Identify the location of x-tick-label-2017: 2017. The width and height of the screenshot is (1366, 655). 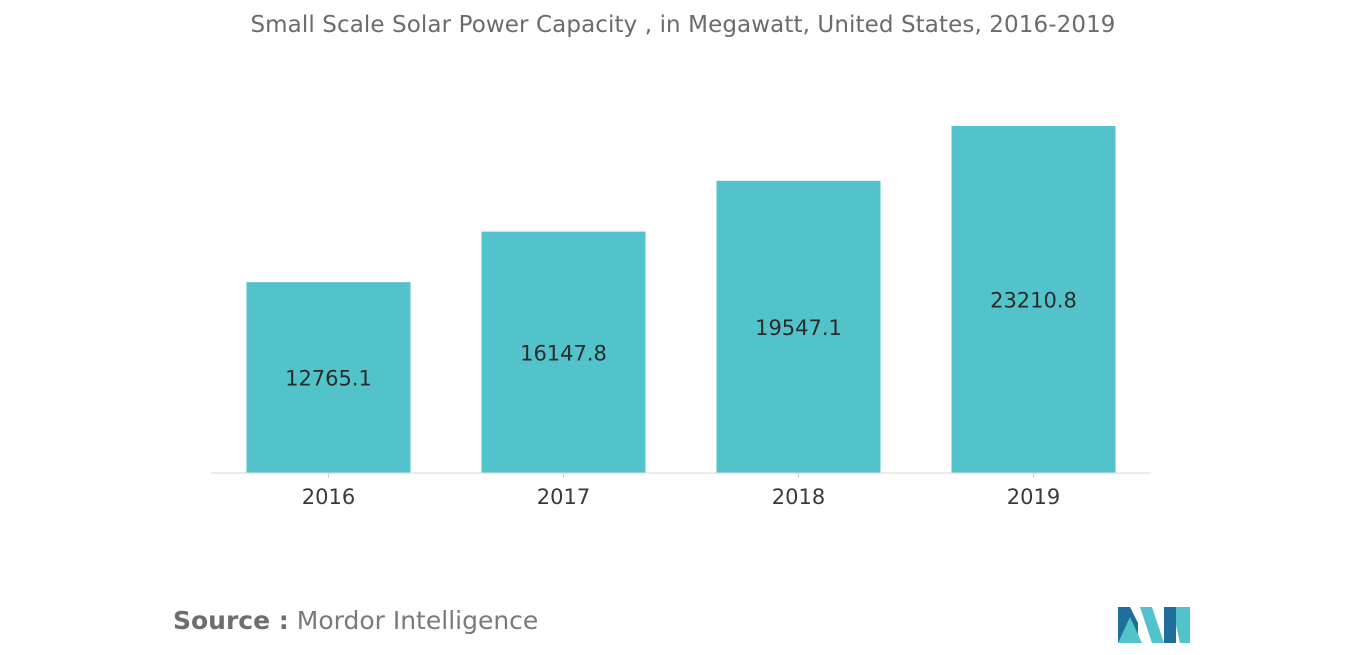
(563, 497).